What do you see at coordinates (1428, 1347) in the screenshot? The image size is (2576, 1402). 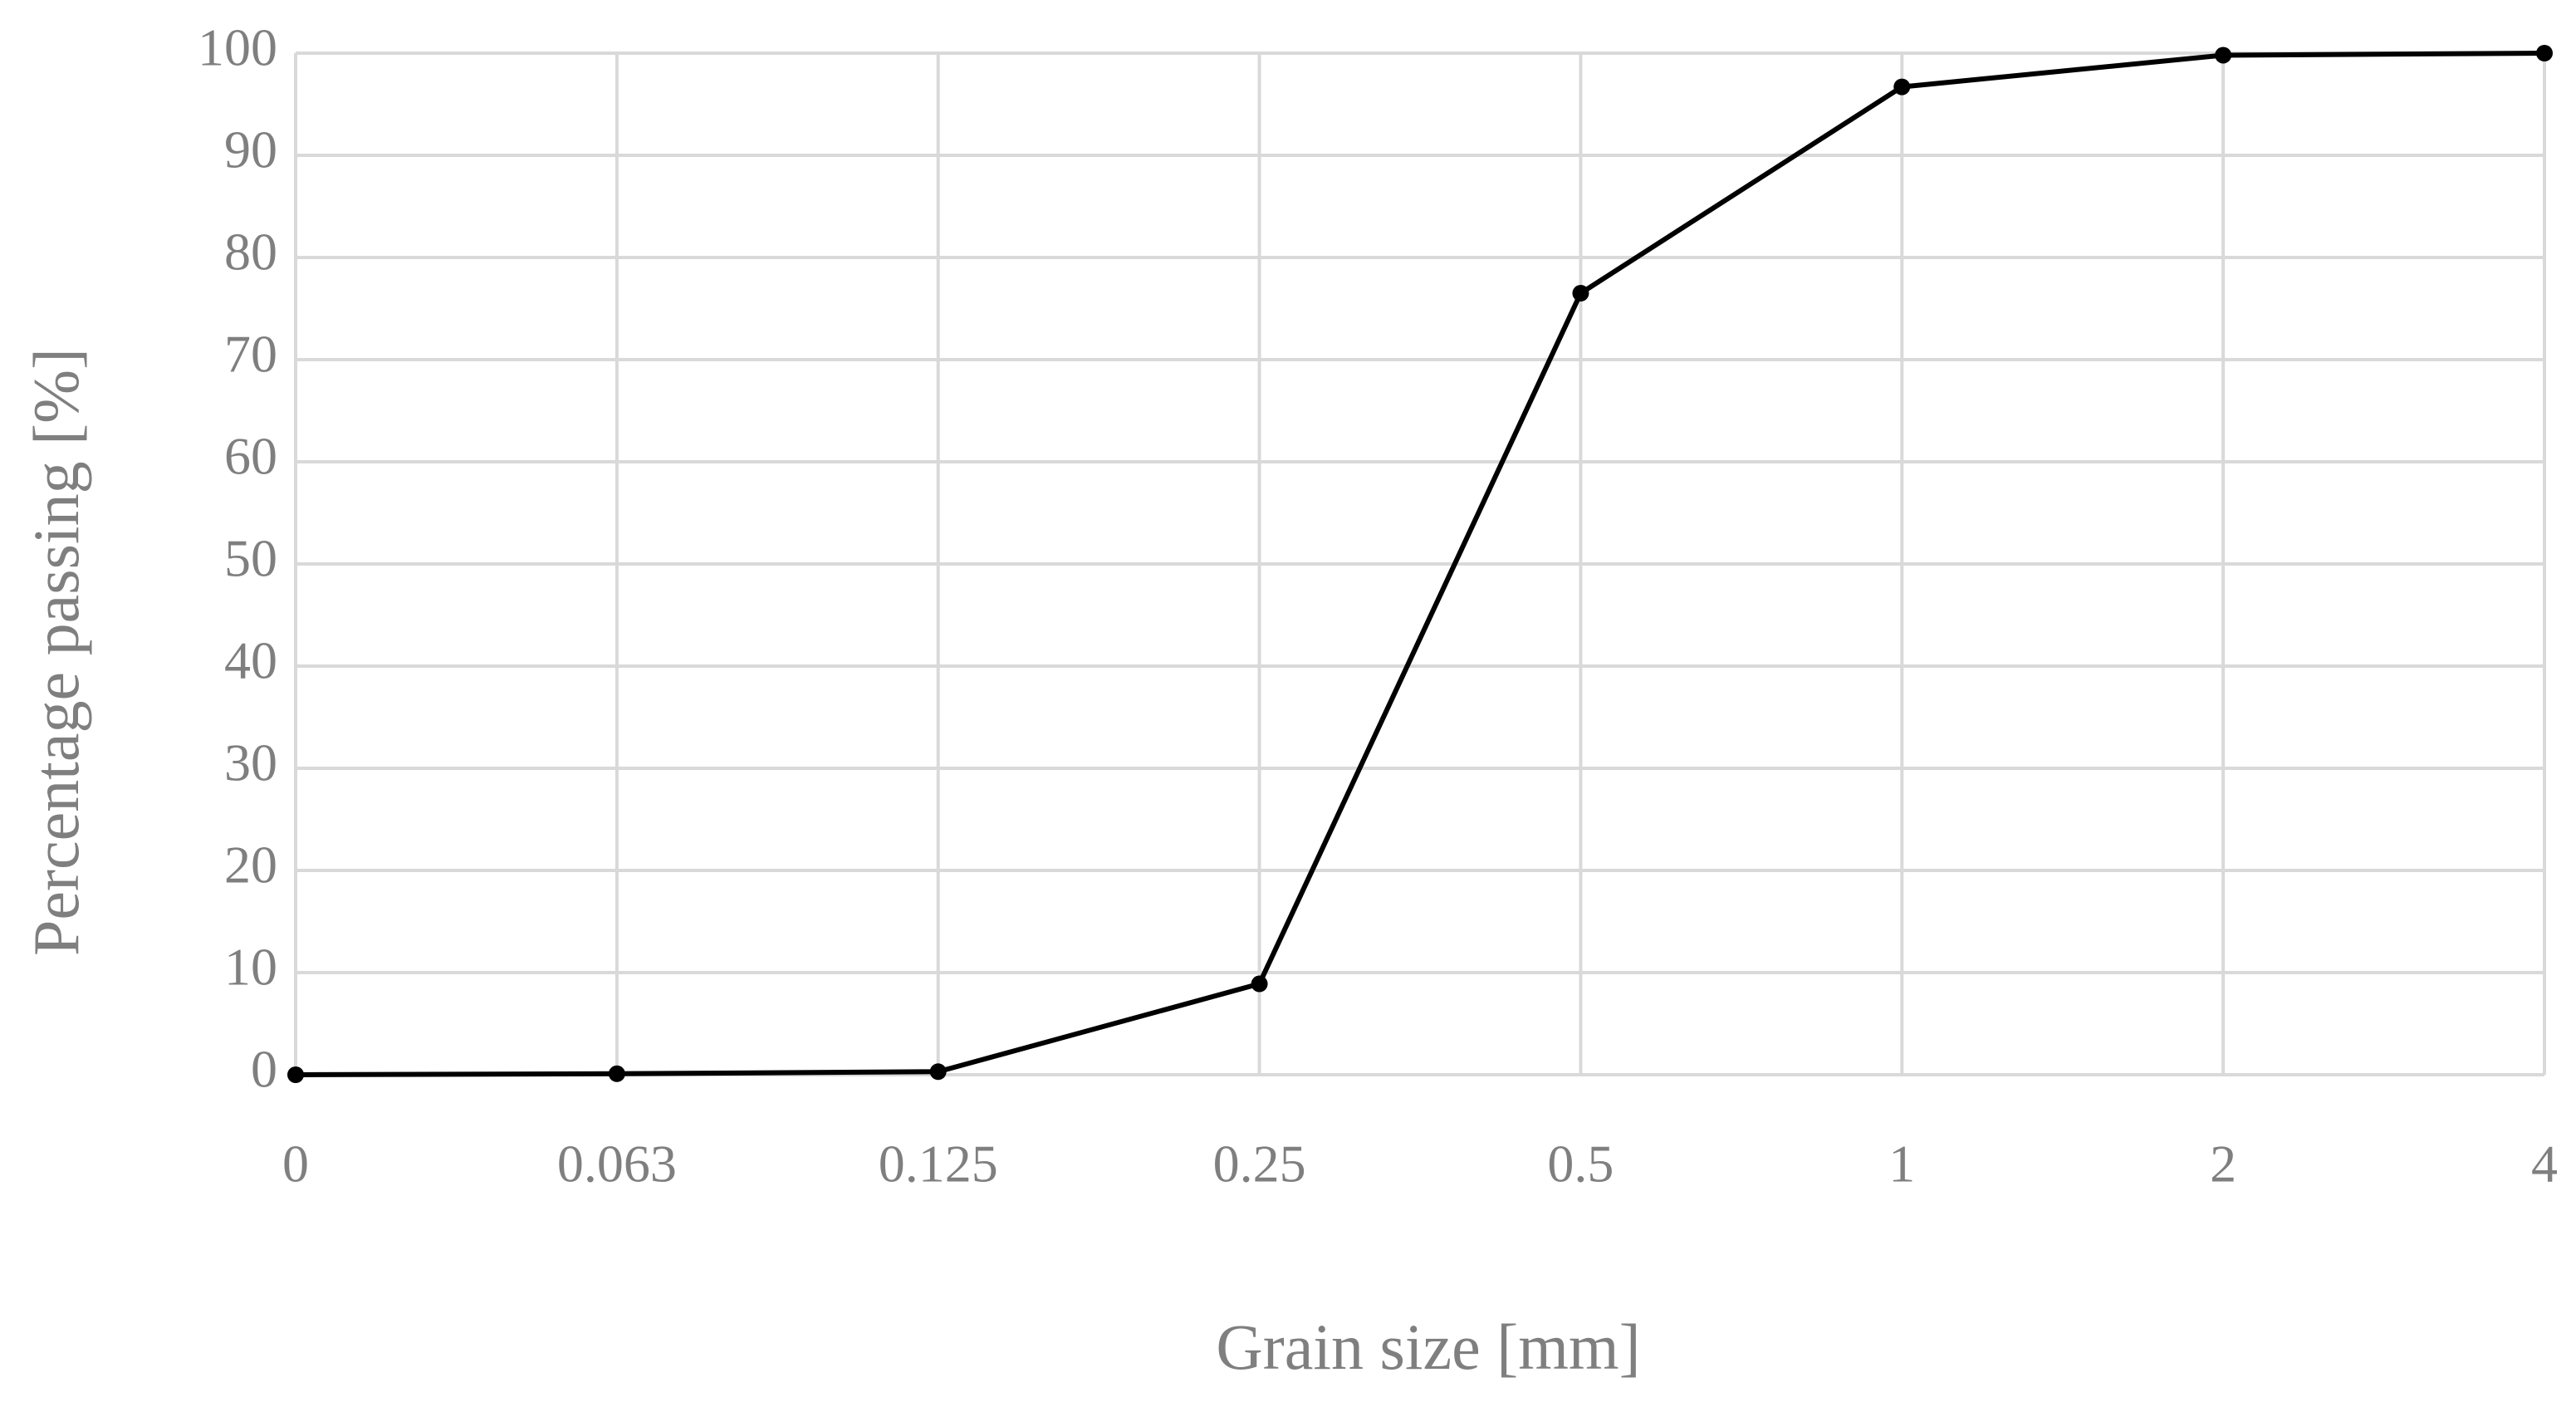 I see `x-axis-title: Grain size [mm]` at bounding box center [1428, 1347].